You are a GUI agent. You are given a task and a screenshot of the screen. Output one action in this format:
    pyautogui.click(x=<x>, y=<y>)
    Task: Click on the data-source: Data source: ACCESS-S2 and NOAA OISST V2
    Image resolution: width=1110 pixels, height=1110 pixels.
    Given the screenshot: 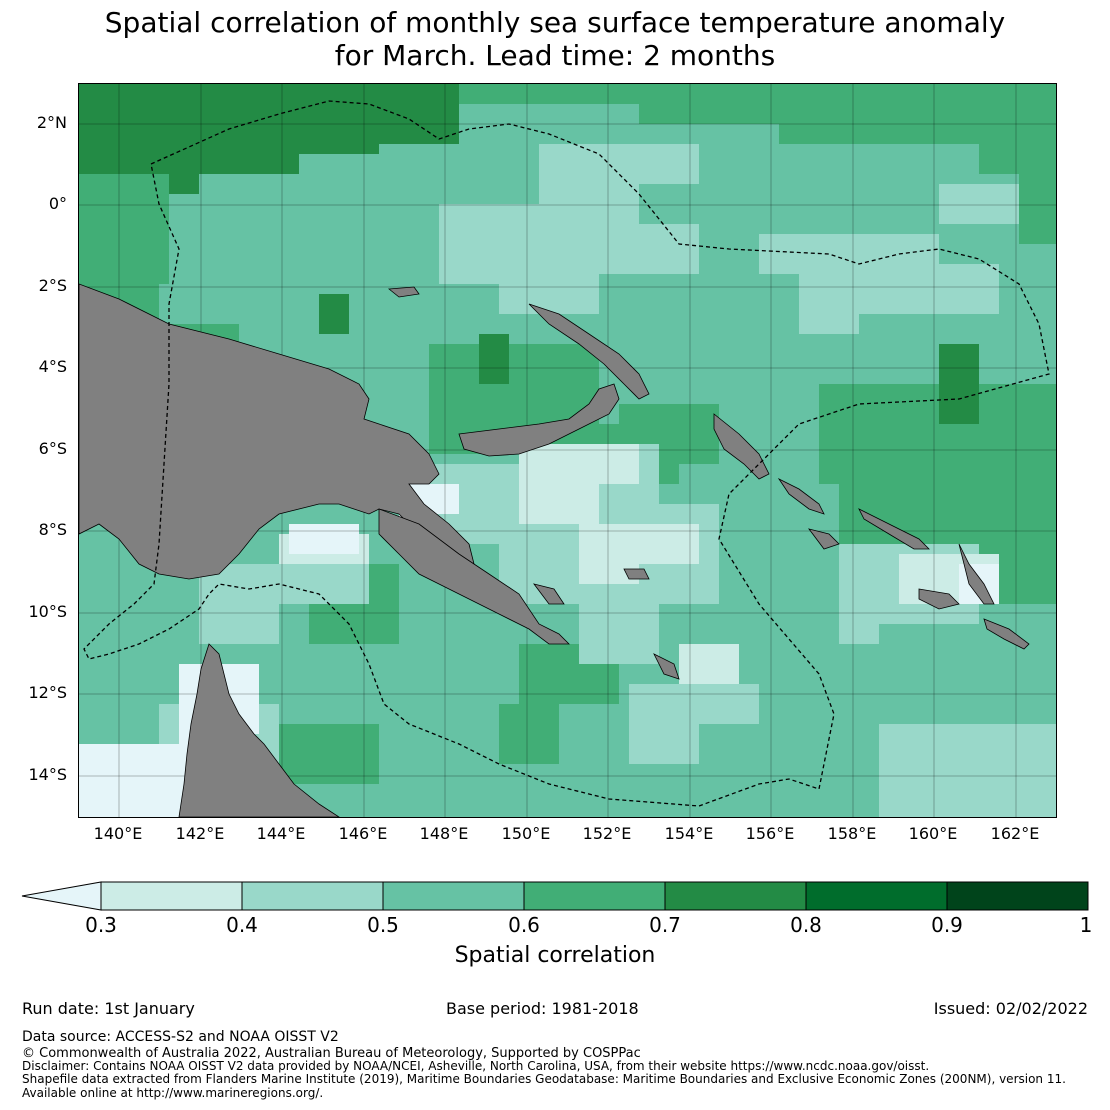 What is the action you would take?
    pyautogui.click(x=180, y=1037)
    